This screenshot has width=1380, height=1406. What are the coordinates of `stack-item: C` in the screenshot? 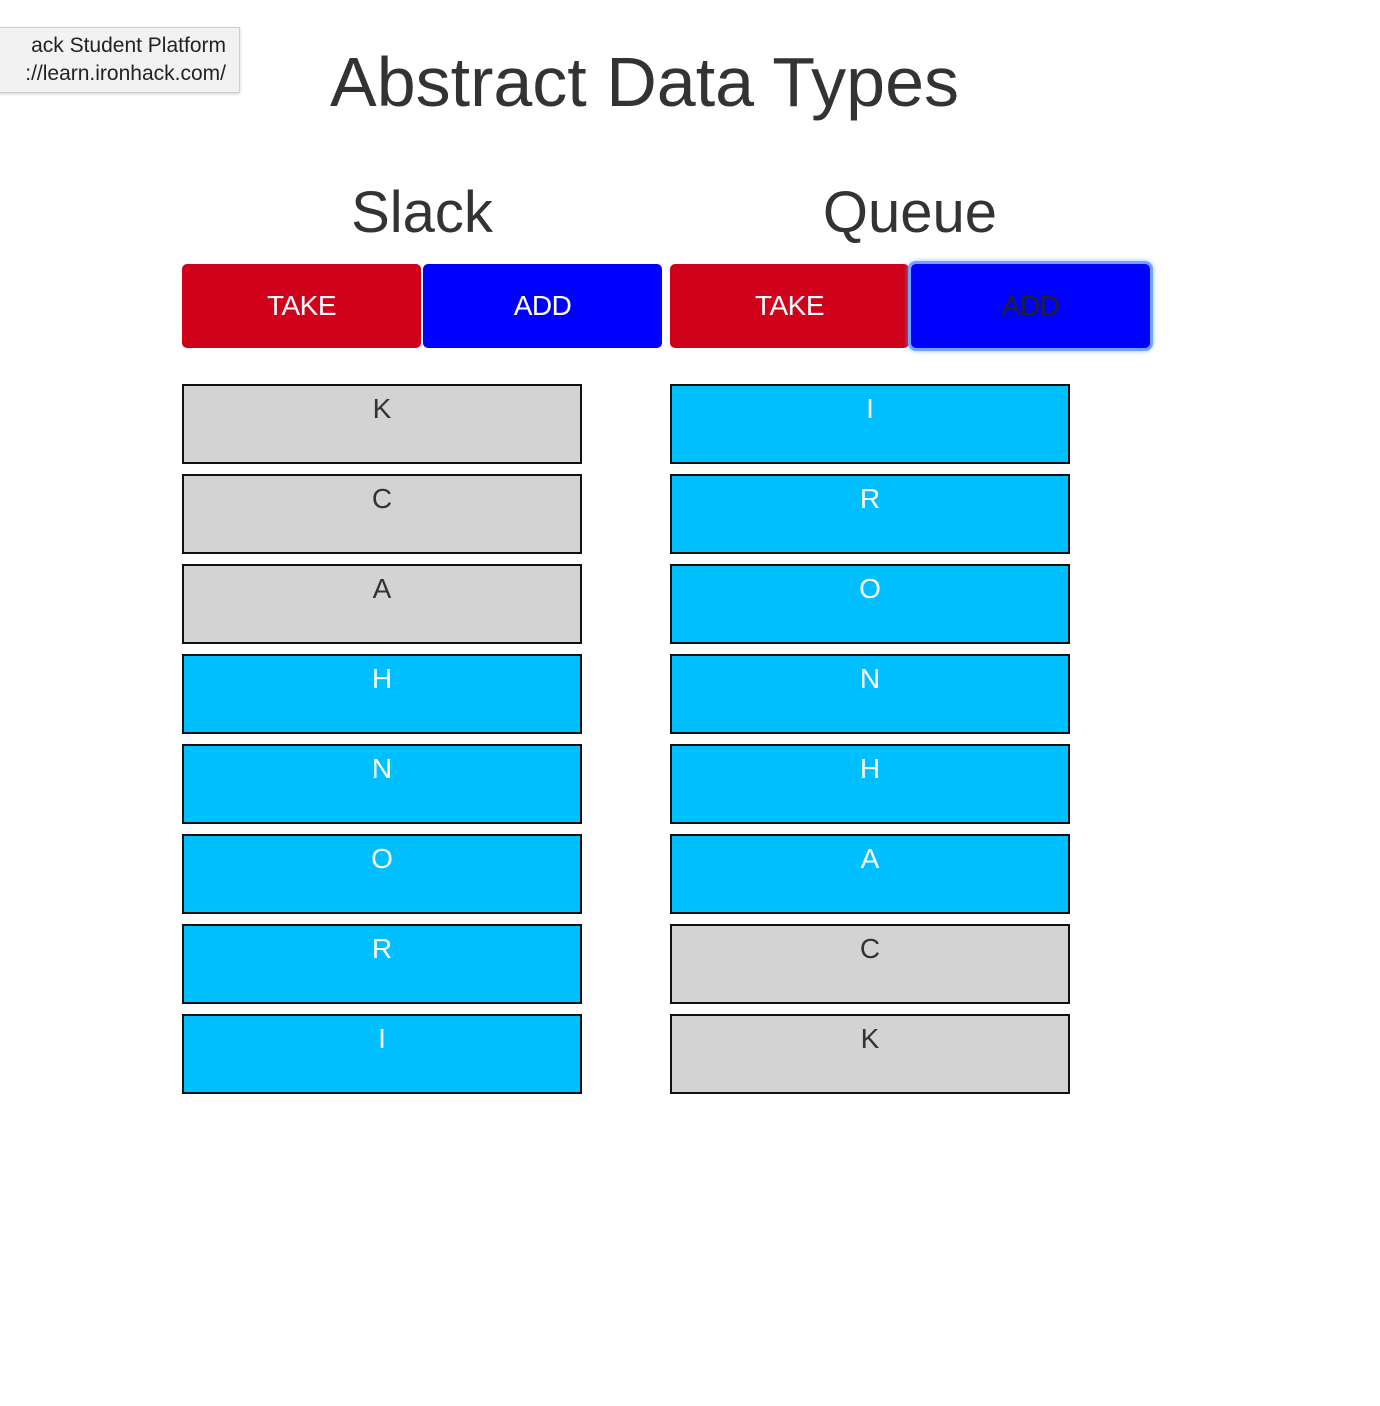 It's located at (382, 514).